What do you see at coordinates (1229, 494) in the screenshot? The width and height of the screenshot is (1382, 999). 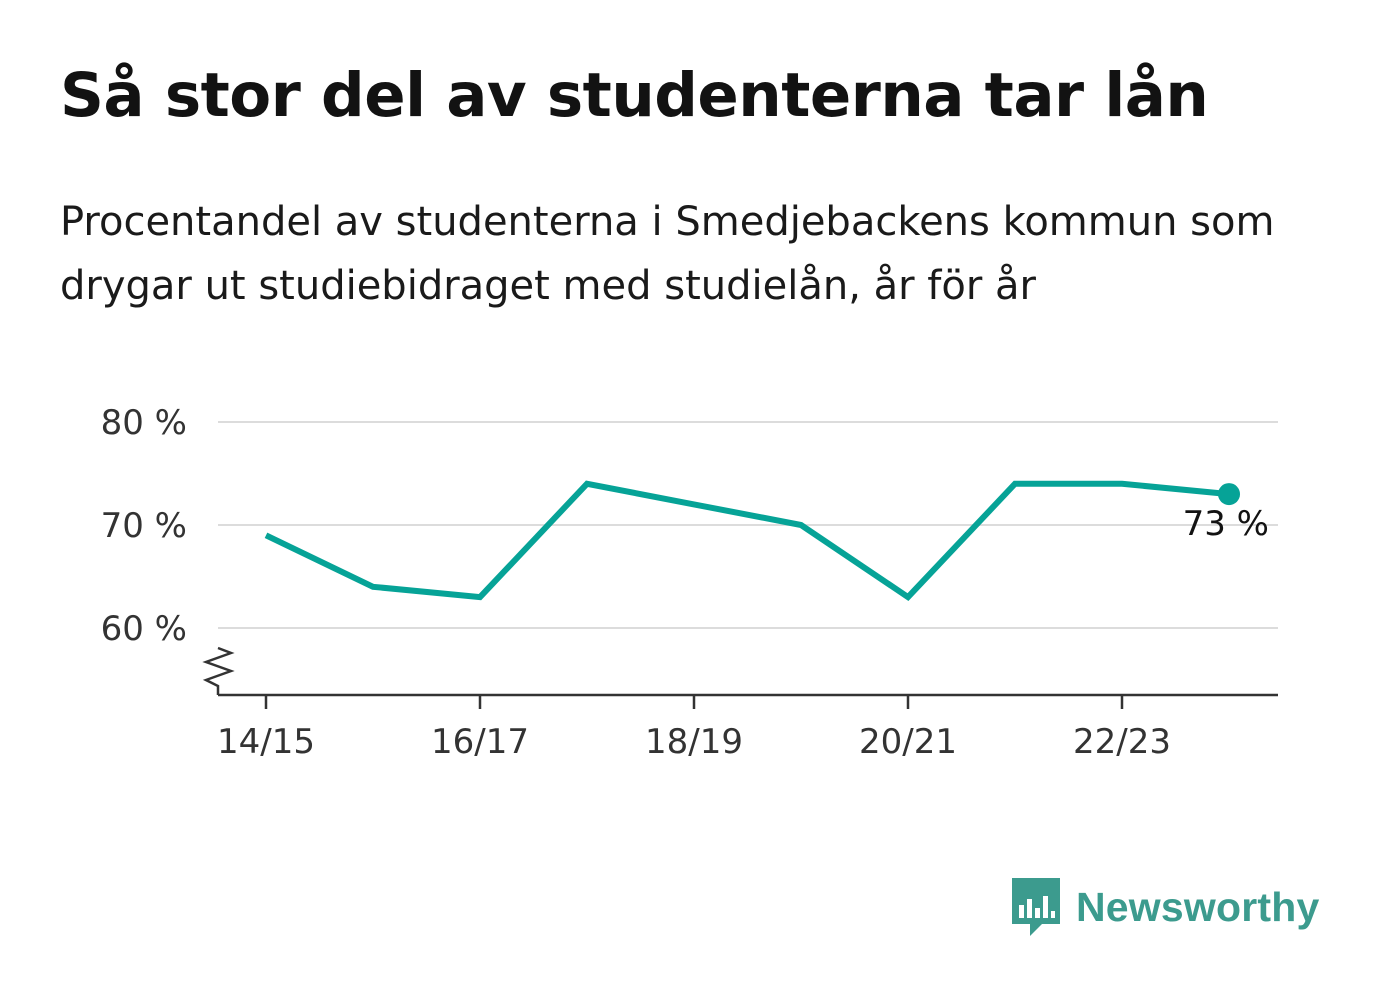 I see `last-point-marker` at bounding box center [1229, 494].